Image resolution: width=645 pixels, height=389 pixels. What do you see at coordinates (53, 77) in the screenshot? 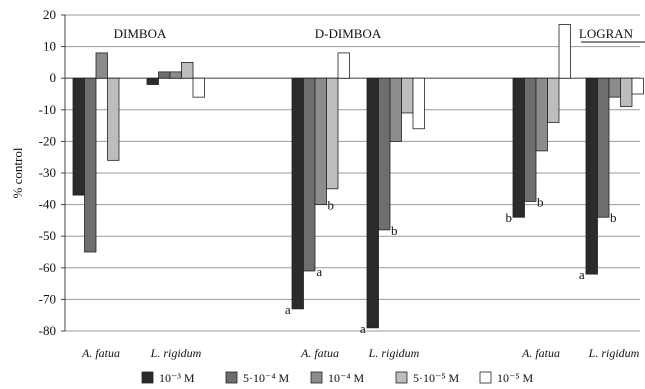
I see `y-tick-label: 0` at bounding box center [53, 77].